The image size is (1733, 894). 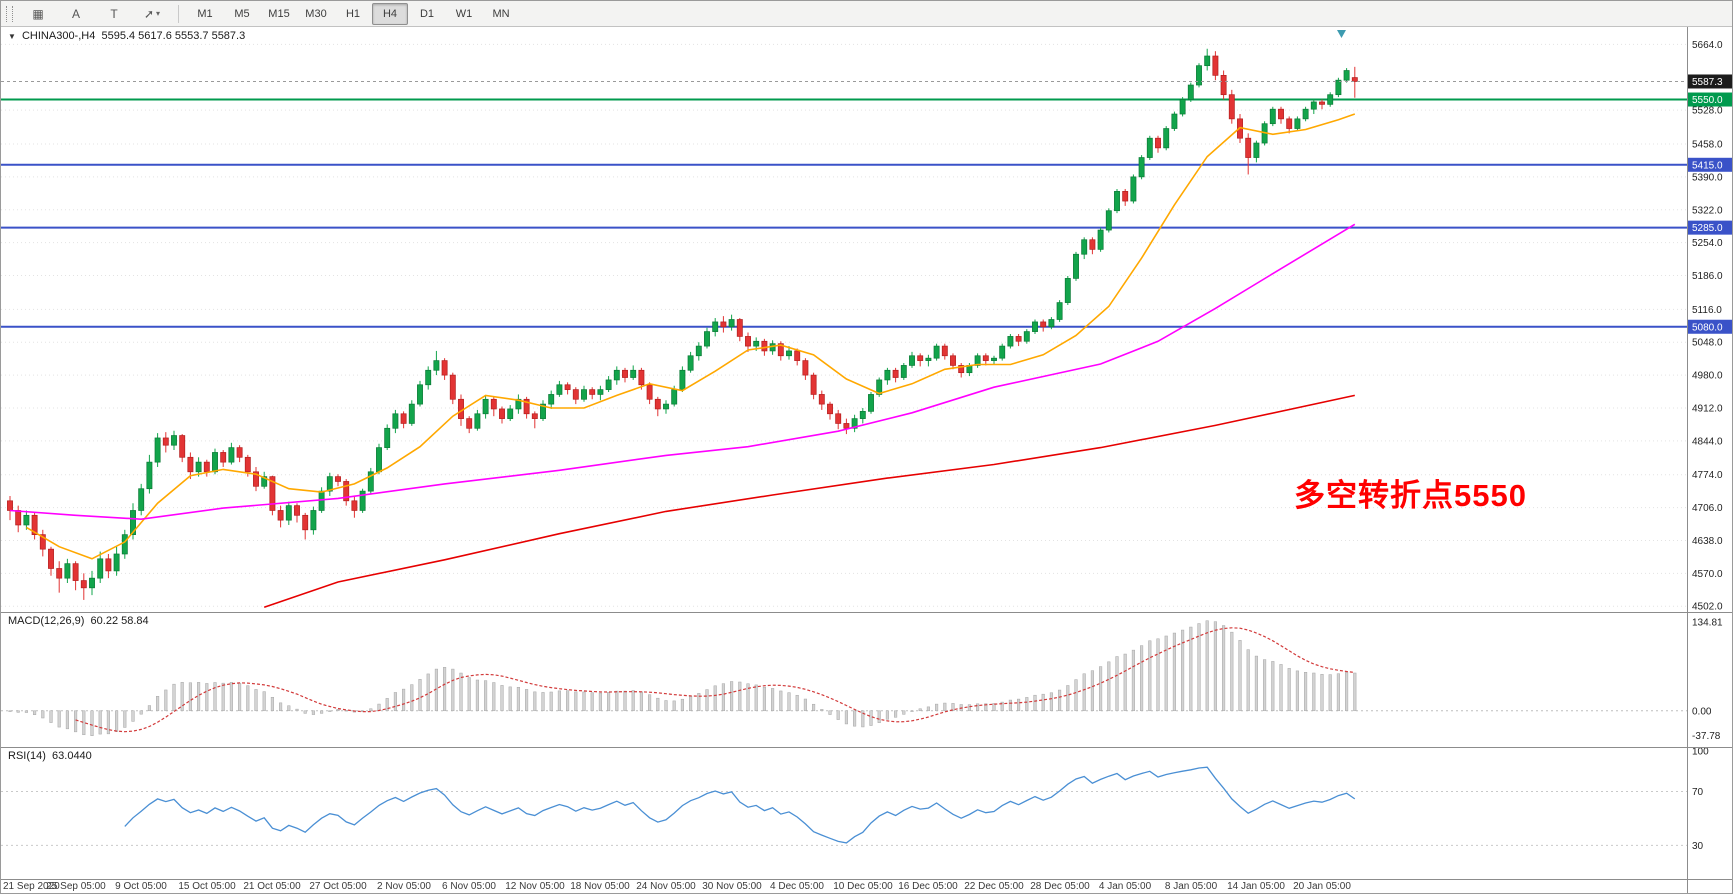 What do you see at coordinates (1410, 495) in the screenshot?
I see `chart-annotation-text: 多空转折点5550` at bounding box center [1410, 495].